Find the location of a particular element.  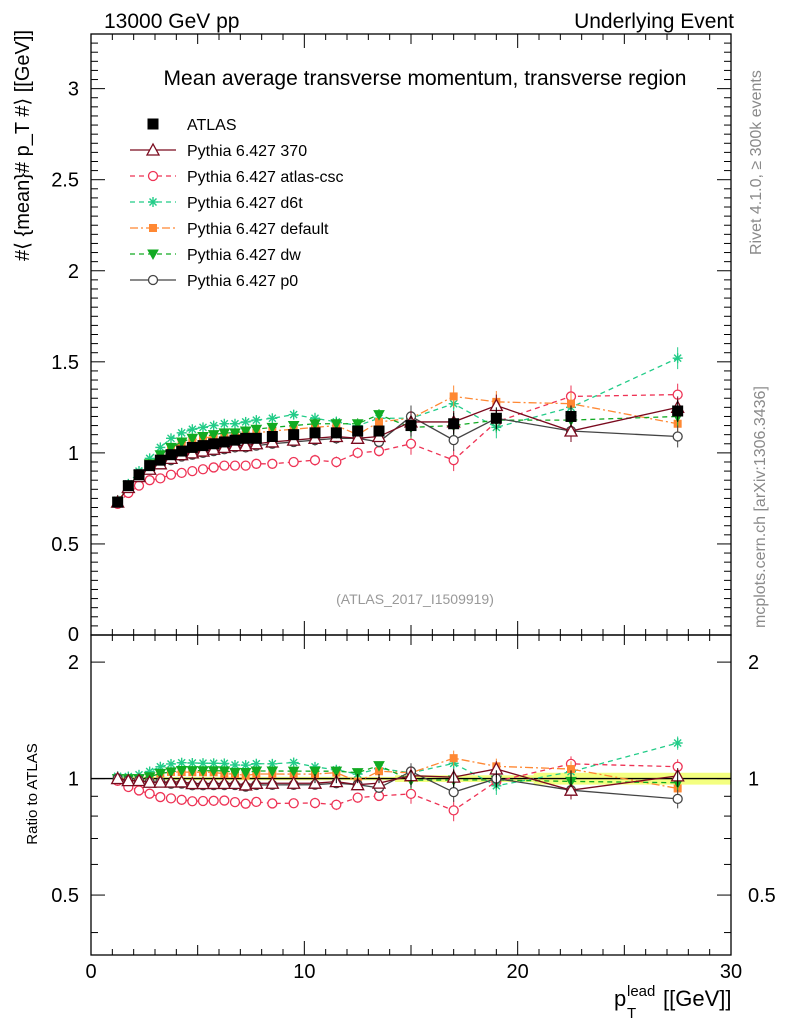

ratio-plot-series is located at coordinates (397, 779).